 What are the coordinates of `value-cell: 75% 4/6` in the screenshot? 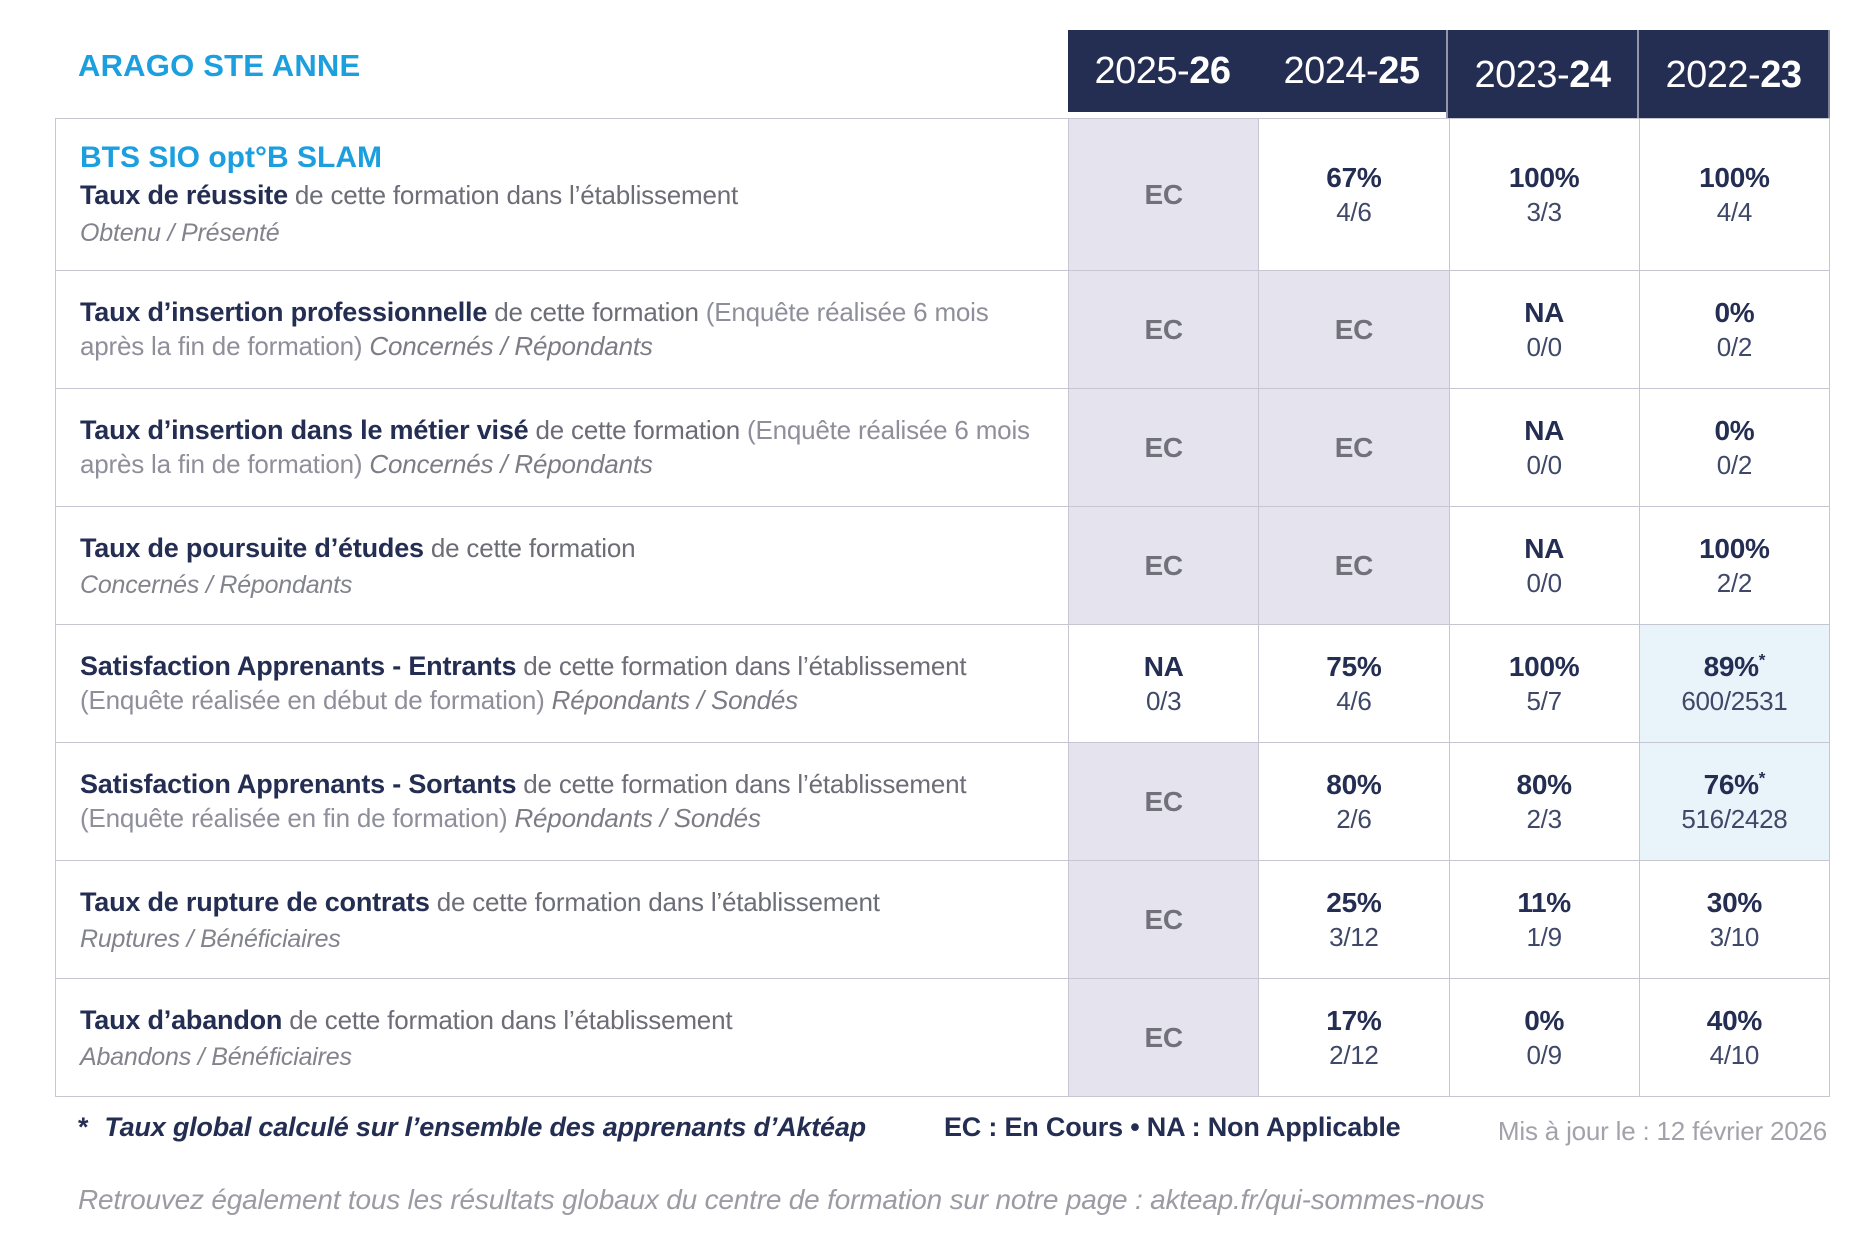 It's located at (1353, 683).